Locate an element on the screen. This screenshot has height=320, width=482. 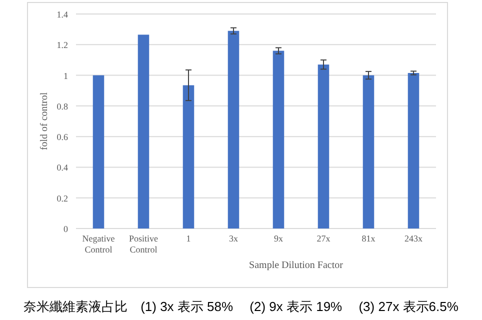
x-tick-label: 27x is located at coordinates (323, 239).